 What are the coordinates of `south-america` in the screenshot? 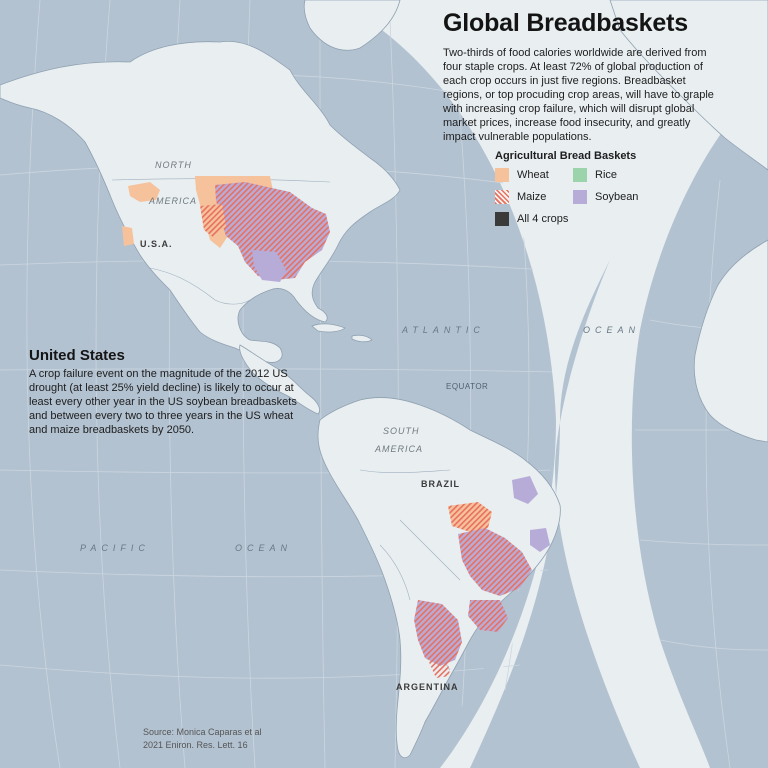 It's located at (439, 578).